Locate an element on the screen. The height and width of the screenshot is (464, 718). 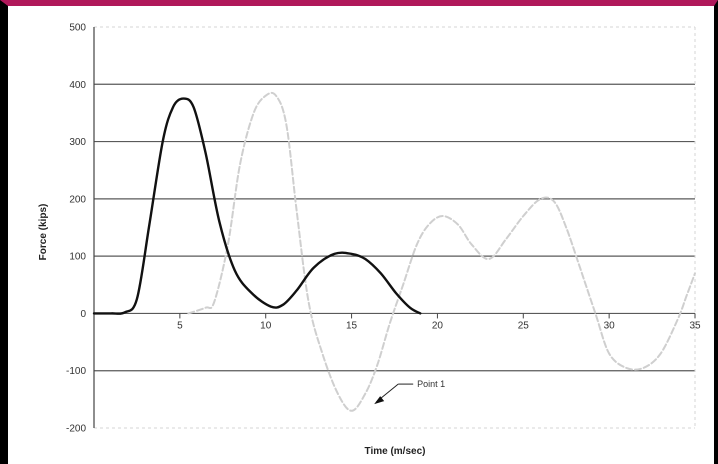
x-tick-label: 25 is located at coordinates (524, 325).